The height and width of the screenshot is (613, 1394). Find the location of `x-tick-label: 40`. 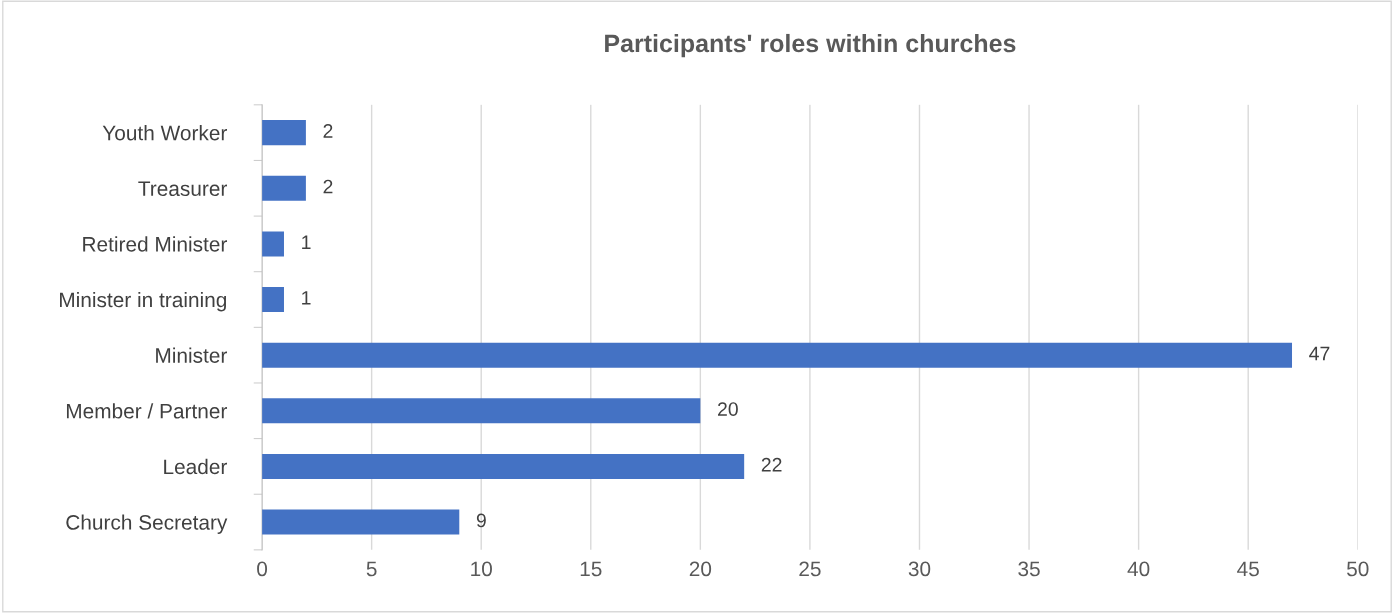

x-tick-label: 40 is located at coordinates (1138, 569).